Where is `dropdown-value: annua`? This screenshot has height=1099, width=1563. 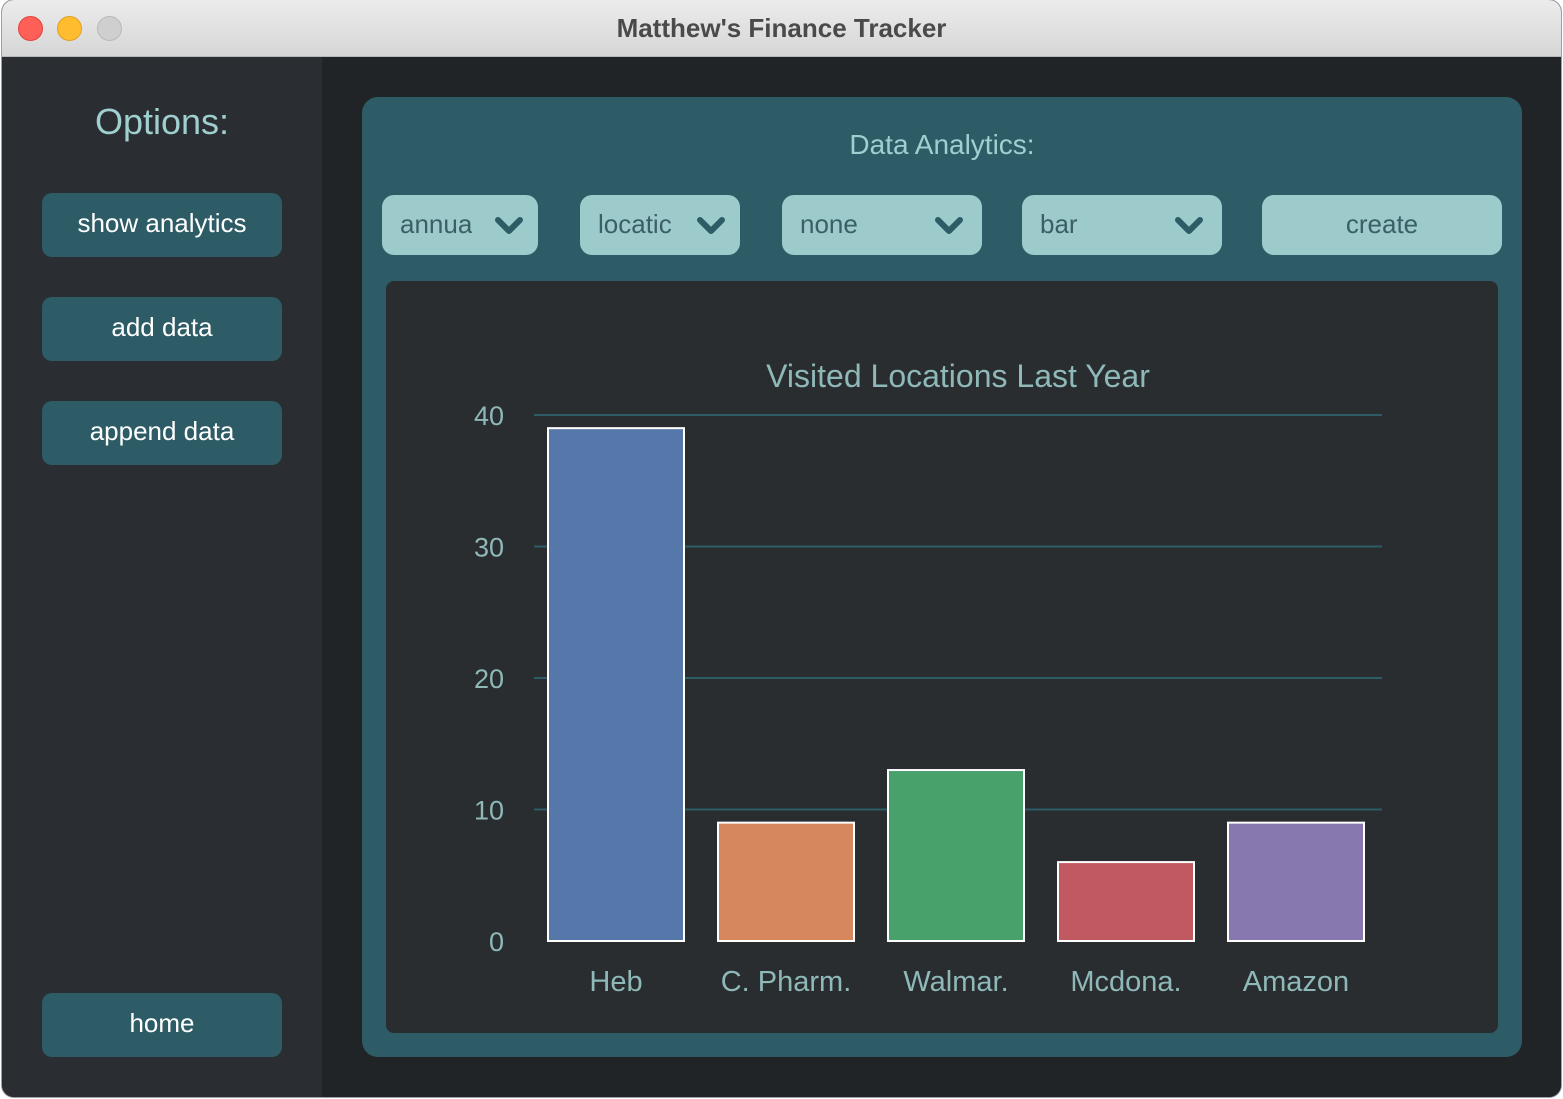
dropdown-value: annua is located at coordinates (436, 224).